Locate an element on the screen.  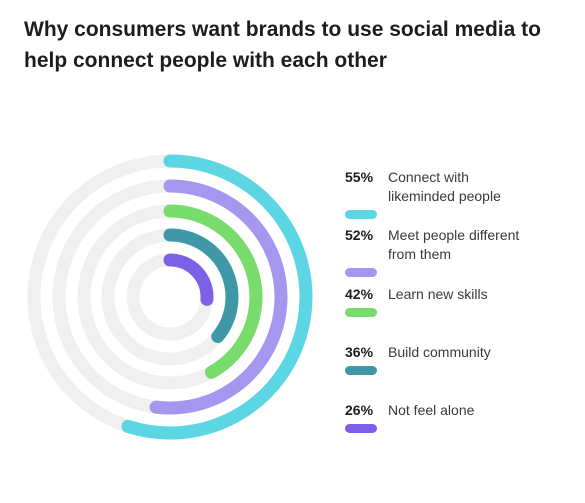
legend-text: 55% Connect with likeminded people is located at coordinates (460, 187).